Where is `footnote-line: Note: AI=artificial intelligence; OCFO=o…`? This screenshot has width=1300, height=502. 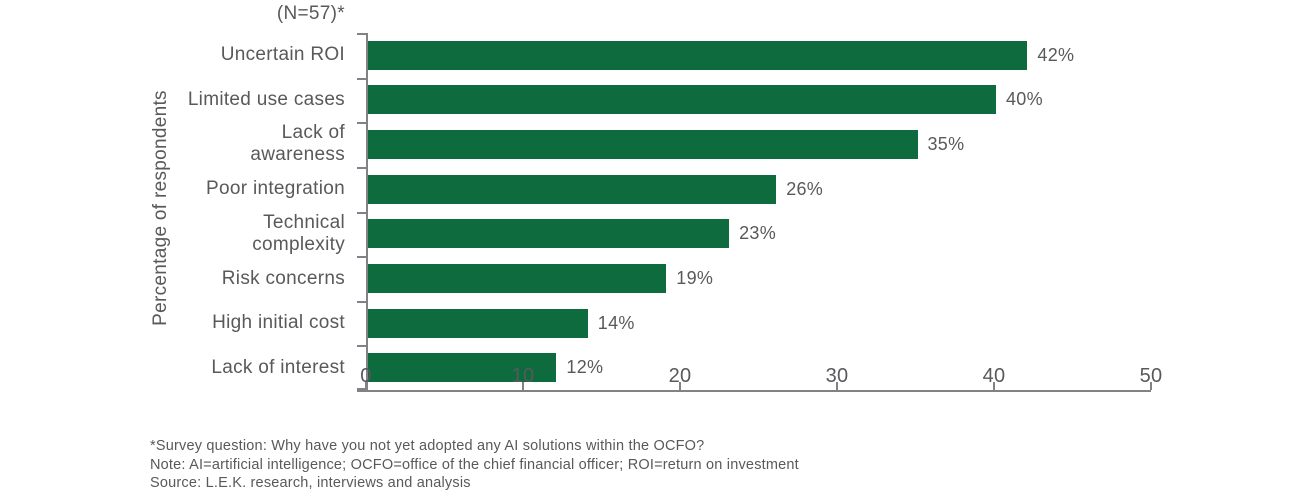
footnote-line: Note: AI=artificial intelligence; OCFO=o… is located at coordinates (474, 464).